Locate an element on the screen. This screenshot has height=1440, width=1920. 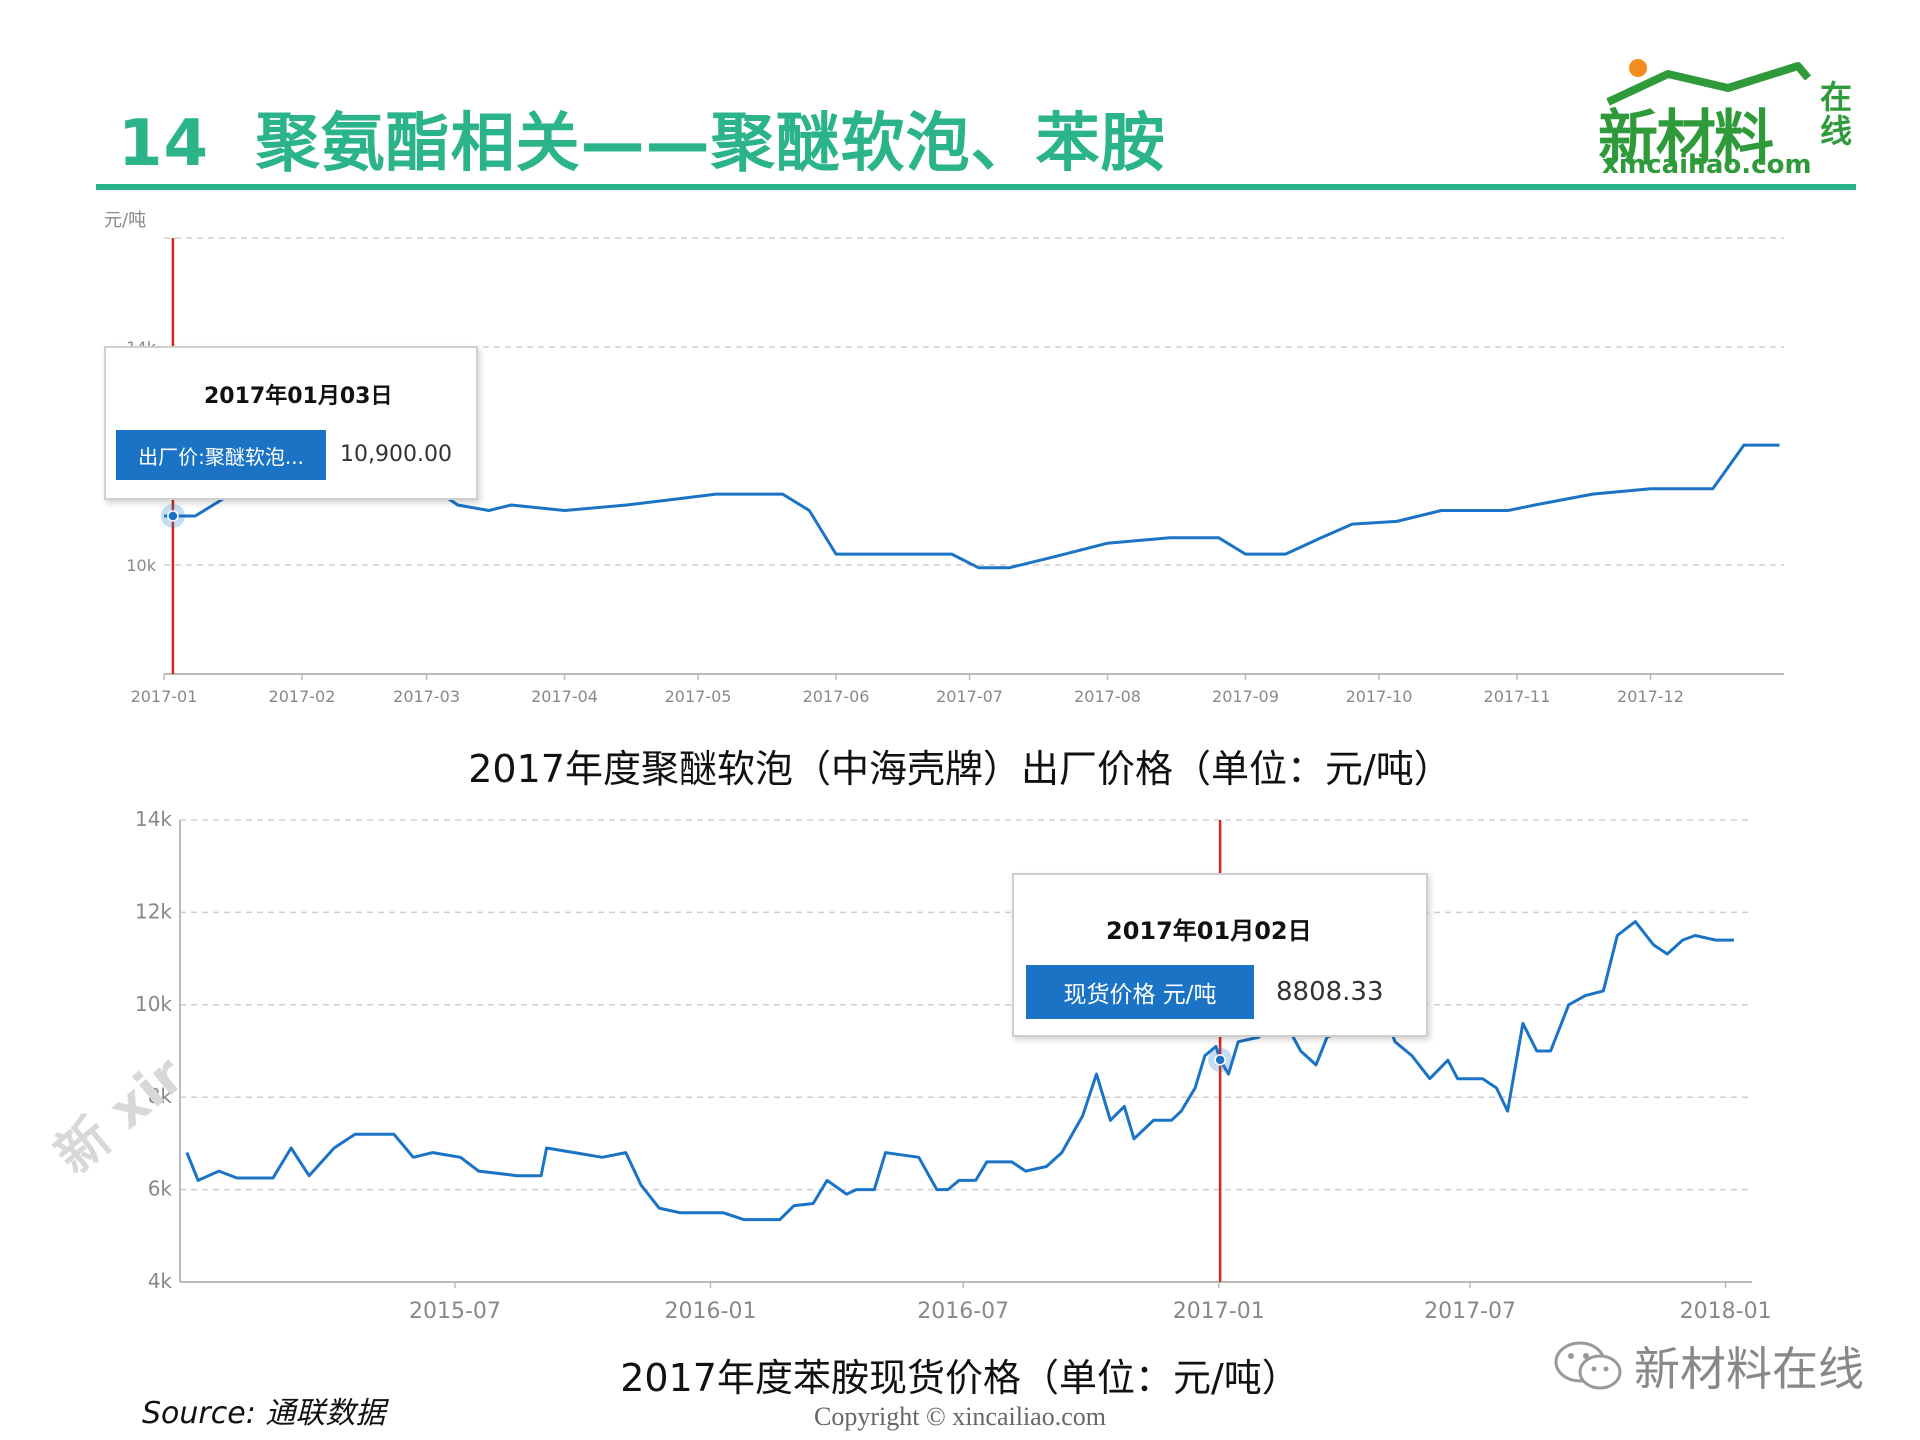
source-note: Source: 通联数据 is located at coordinates (264, 1413).